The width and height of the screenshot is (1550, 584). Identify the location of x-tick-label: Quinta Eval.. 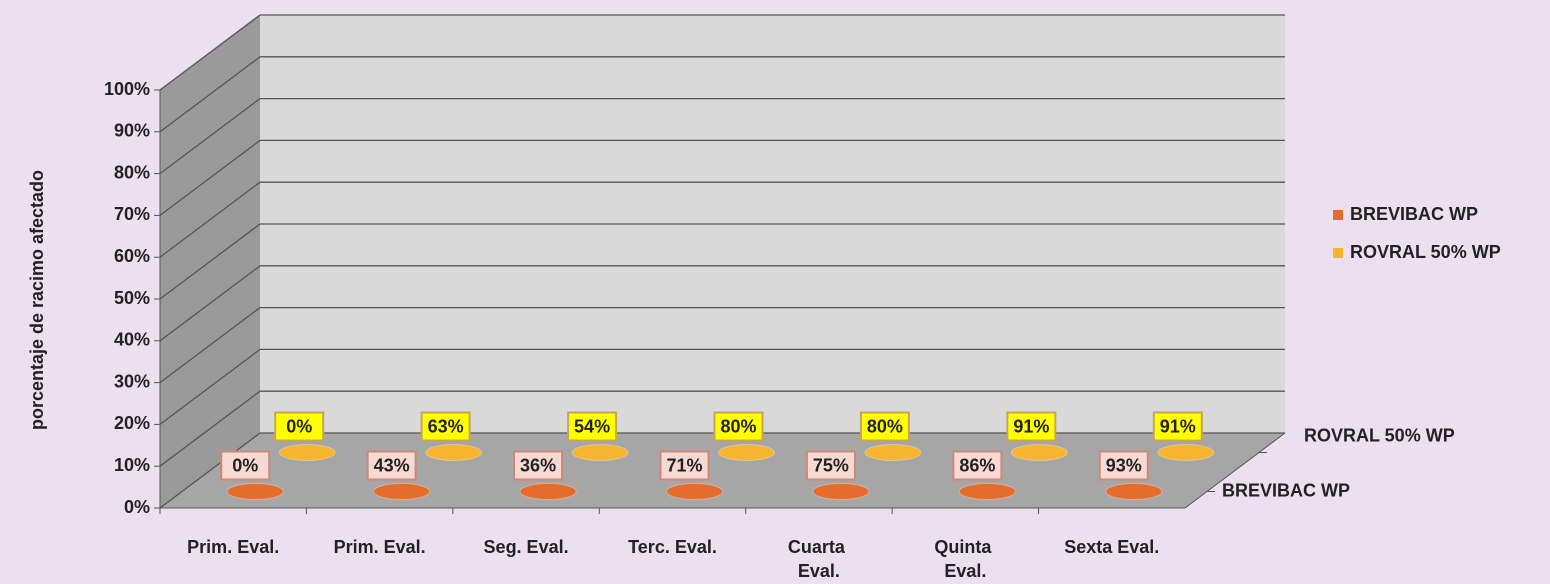
(965, 559).